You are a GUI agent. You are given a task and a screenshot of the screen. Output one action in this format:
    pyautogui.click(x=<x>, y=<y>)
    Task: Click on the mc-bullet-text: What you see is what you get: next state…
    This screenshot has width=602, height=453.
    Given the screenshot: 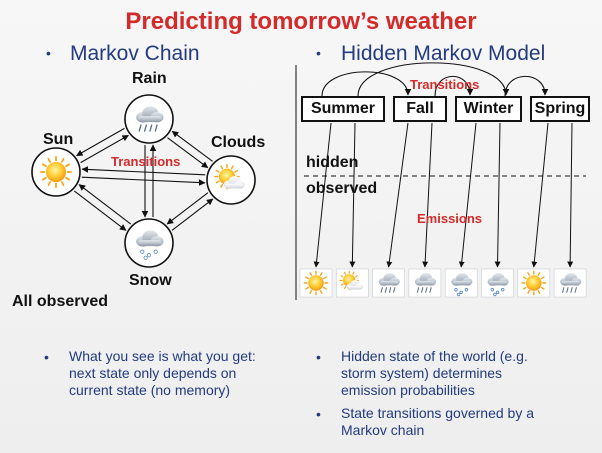 What is the action you would take?
    pyautogui.click(x=162, y=373)
    